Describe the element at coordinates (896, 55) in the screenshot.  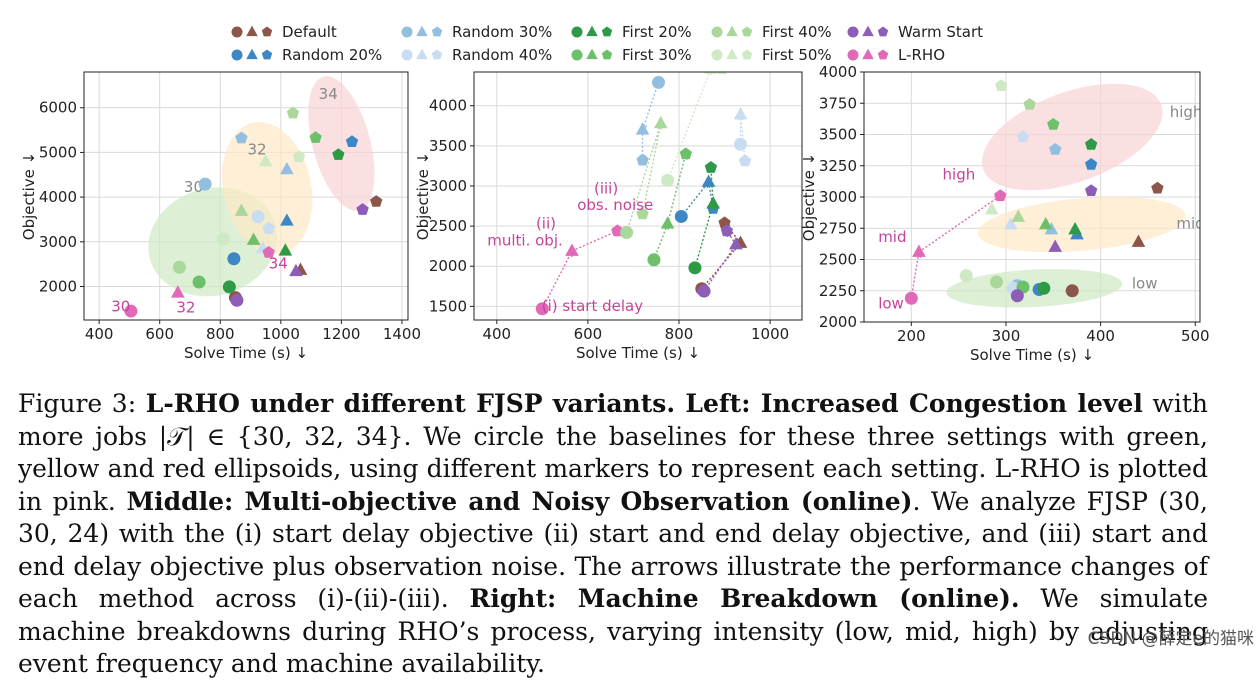
I see `legend-entry-l-rho: L-RHO` at that location.